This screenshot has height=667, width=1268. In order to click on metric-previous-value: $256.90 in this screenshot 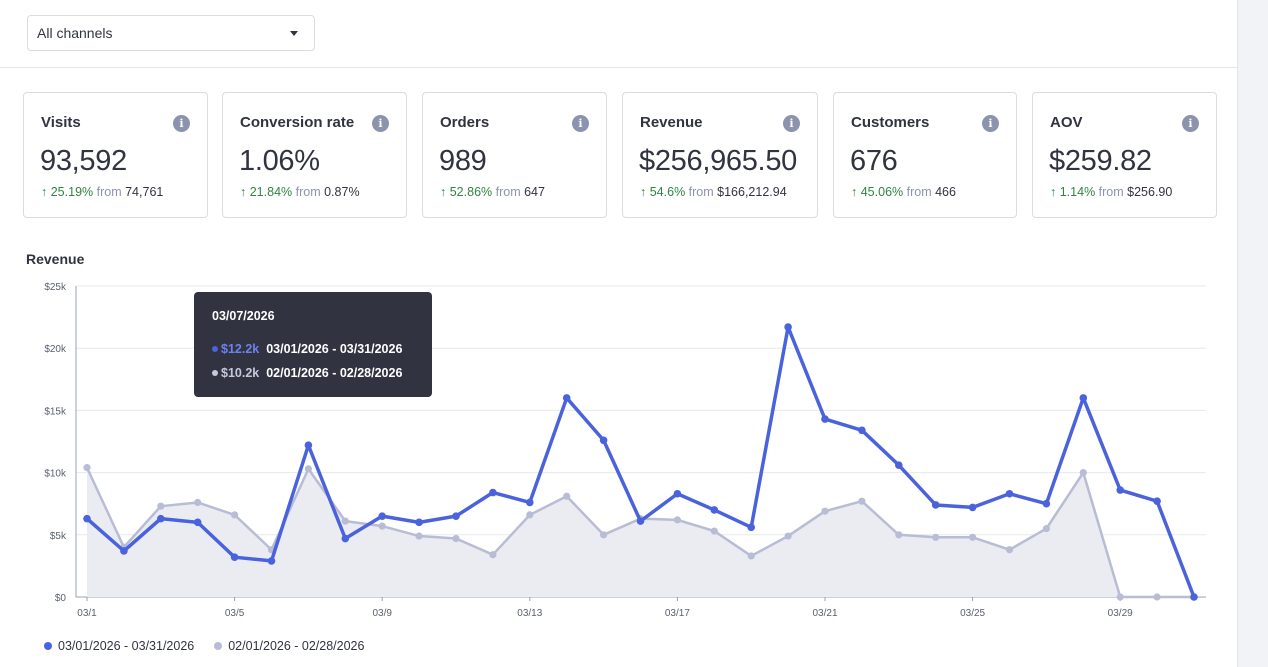, I will do `click(1150, 192)`.